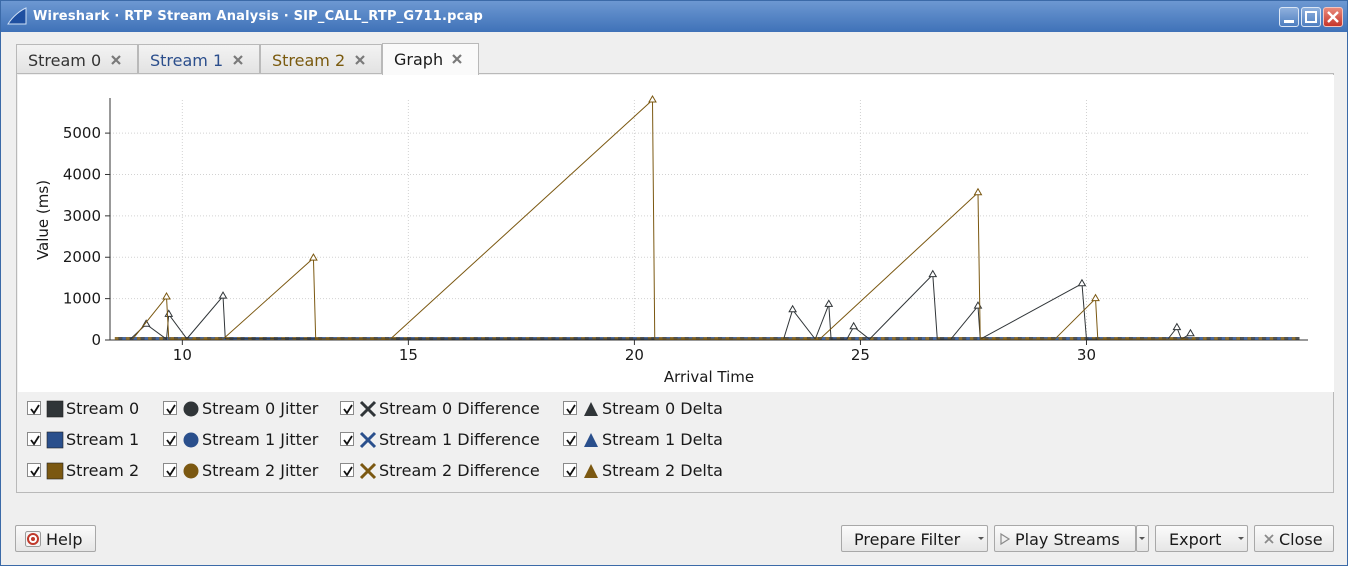  Describe the element at coordinates (1201, 538) in the screenshot. I see `export-button: Export` at that location.